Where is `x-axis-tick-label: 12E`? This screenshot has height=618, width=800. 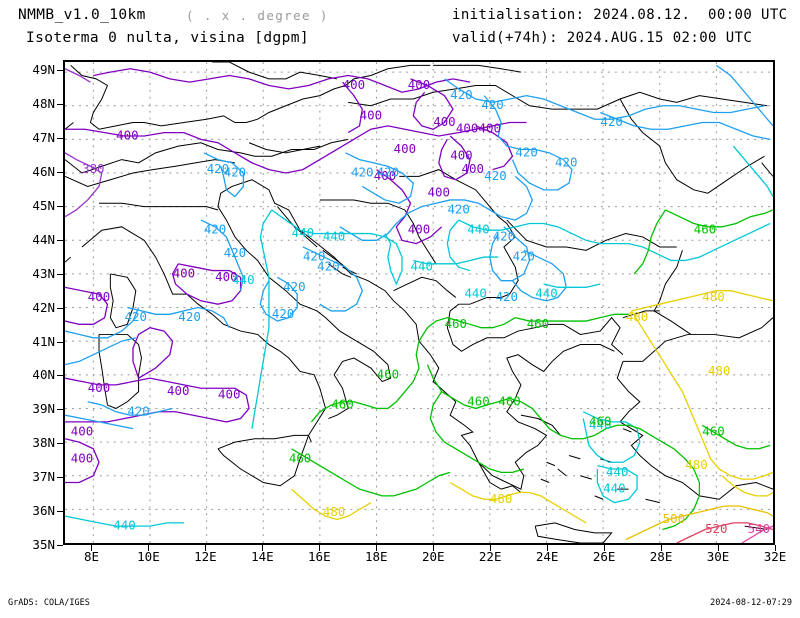
x-axis-tick-label: 12E is located at coordinates (205, 556).